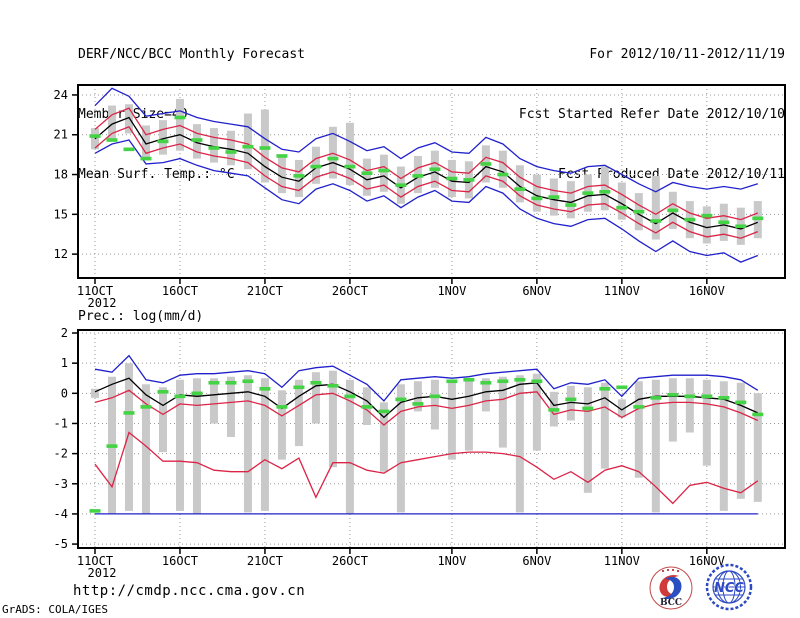 This screenshot has width=800, height=618. Describe the element at coordinates (265, 291) in the screenshot. I see `x-tick-label: 21OCT` at that location.